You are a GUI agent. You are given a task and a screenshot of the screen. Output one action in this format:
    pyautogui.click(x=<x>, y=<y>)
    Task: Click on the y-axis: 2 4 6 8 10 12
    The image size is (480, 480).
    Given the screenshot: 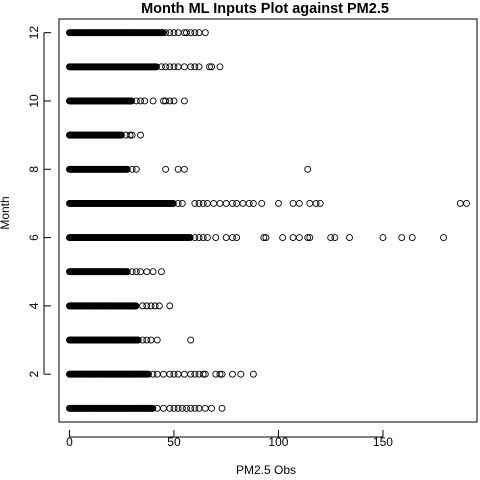 What is the action you would take?
    pyautogui.click(x=39, y=202)
    